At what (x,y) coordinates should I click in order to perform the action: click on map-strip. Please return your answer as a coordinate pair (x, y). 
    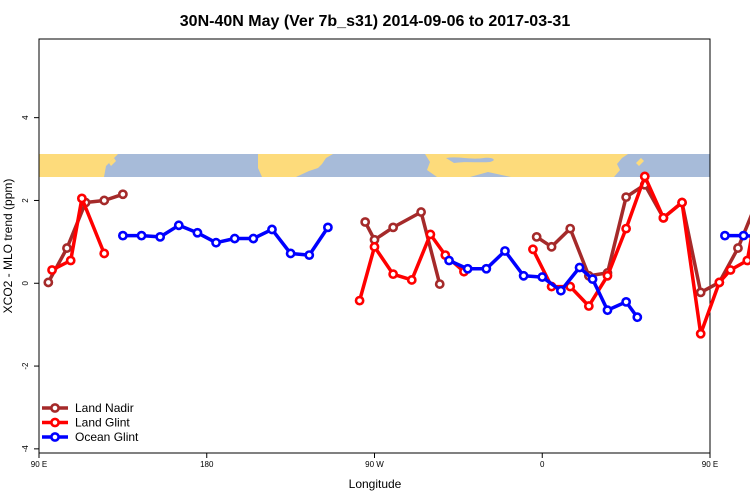
    Looking at the image, I should click on (374, 165).